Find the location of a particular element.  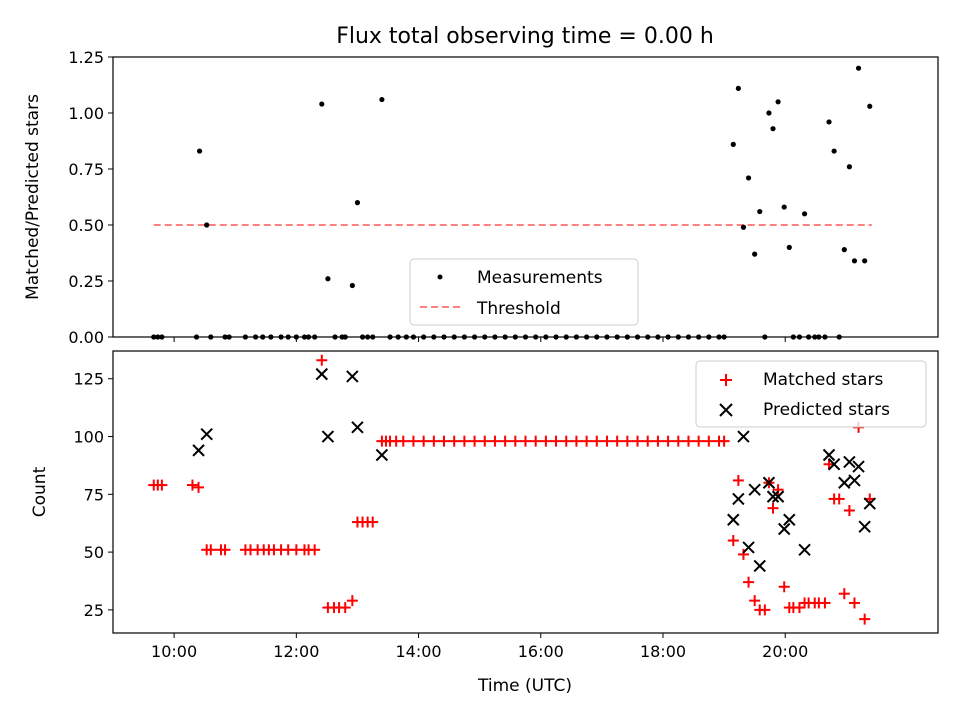

y-tick-label: 0.75 is located at coordinates (86, 169).